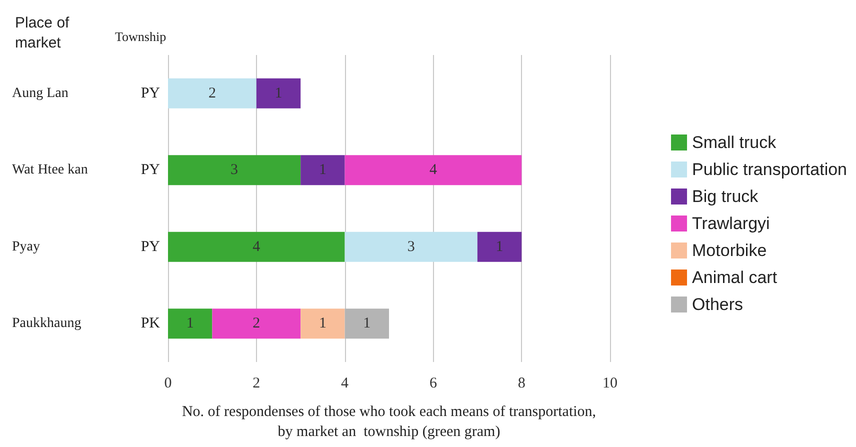 This screenshot has height=447, width=856. I want to click on legend-label: Trawlargyi, so click(731, 223).